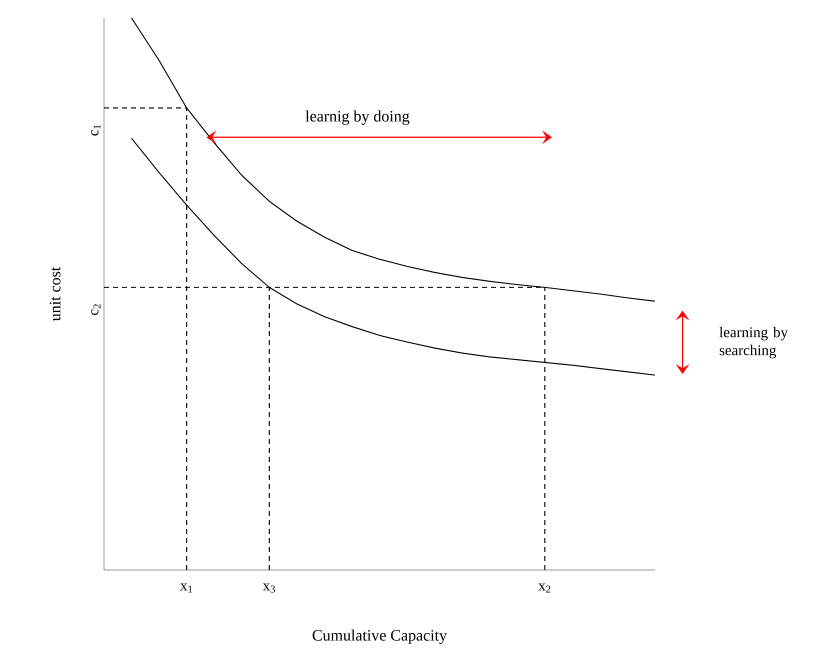 The height and width of the screenshot is (657, 836). Describe the element at coordinates (55, 294) in the screenshot. I see `y-axis-title: unit cost` at that location.